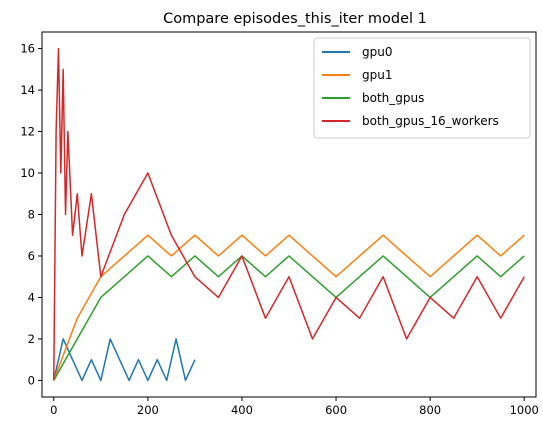 This screenshot has width=543, height=439. Describe the element at coordinates (524, 410) in the screenshot. I see `x-tick-label: 1000` at that location.